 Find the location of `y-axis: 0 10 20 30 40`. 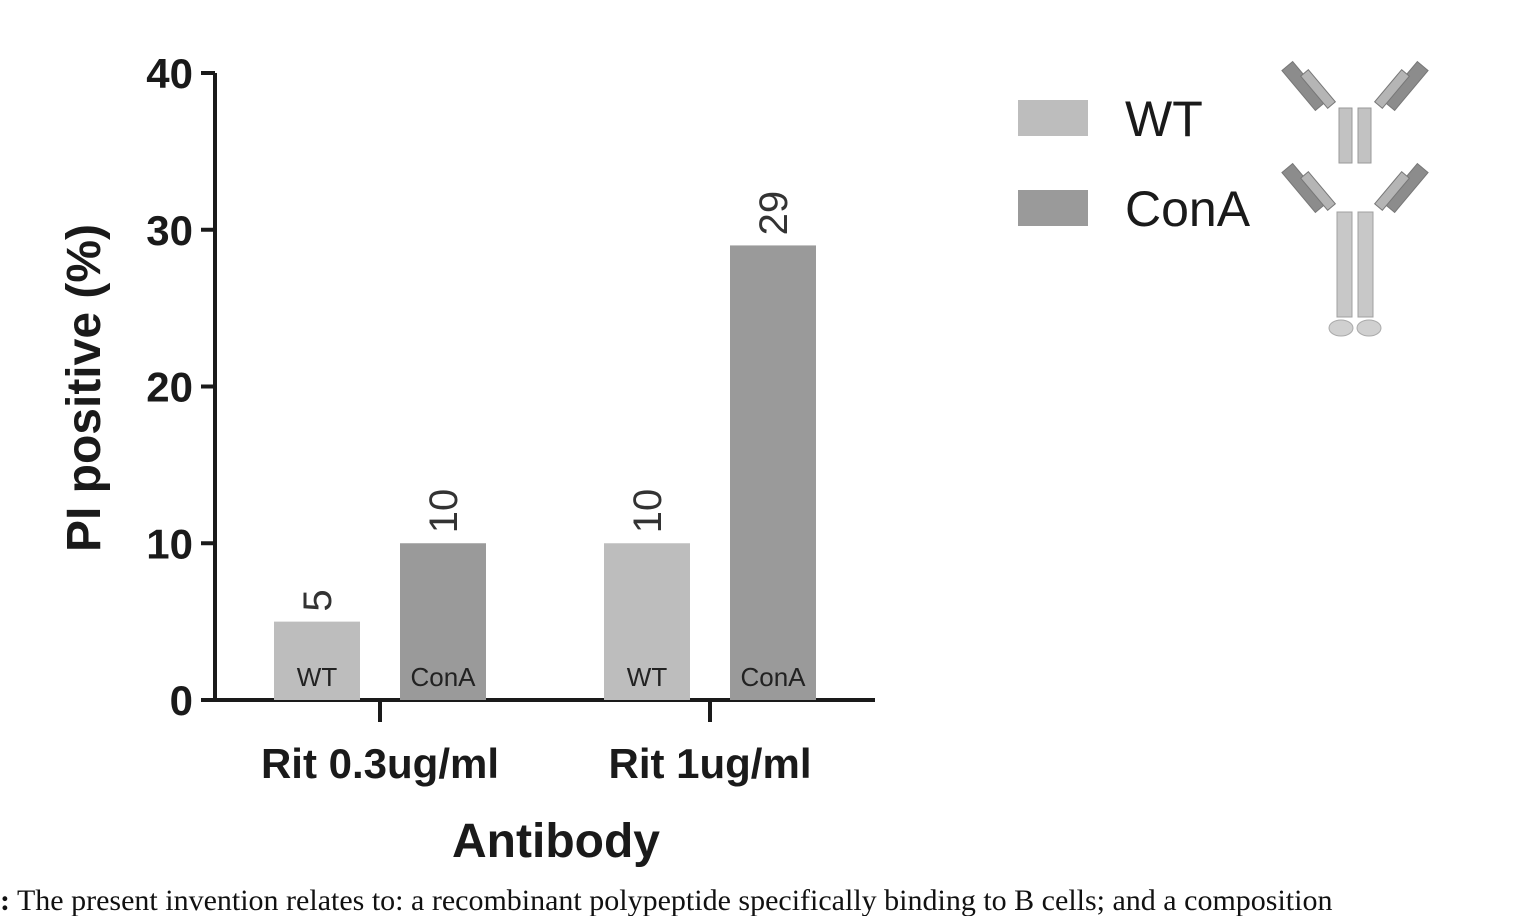

y-axis: 0 10 20 30 40 is located at coordinates (180, 387).